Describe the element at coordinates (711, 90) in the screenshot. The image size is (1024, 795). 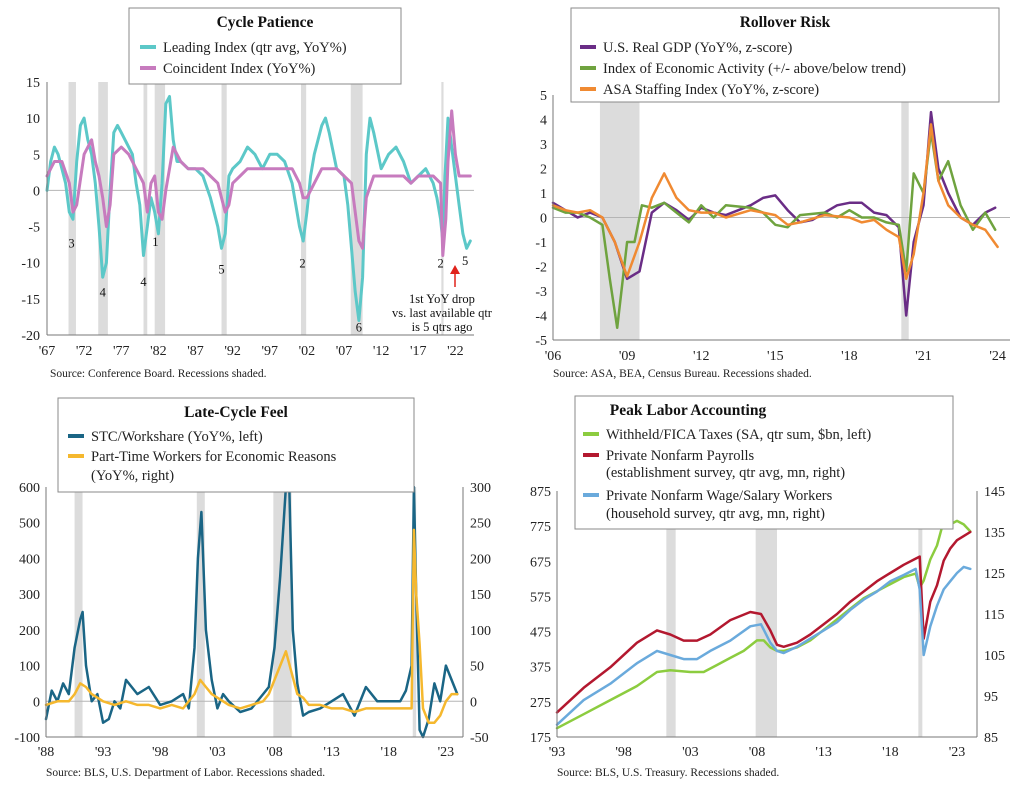
I see `legend-label-staffing: ASA Staffing Index (YoY%, z-score)` at that location.